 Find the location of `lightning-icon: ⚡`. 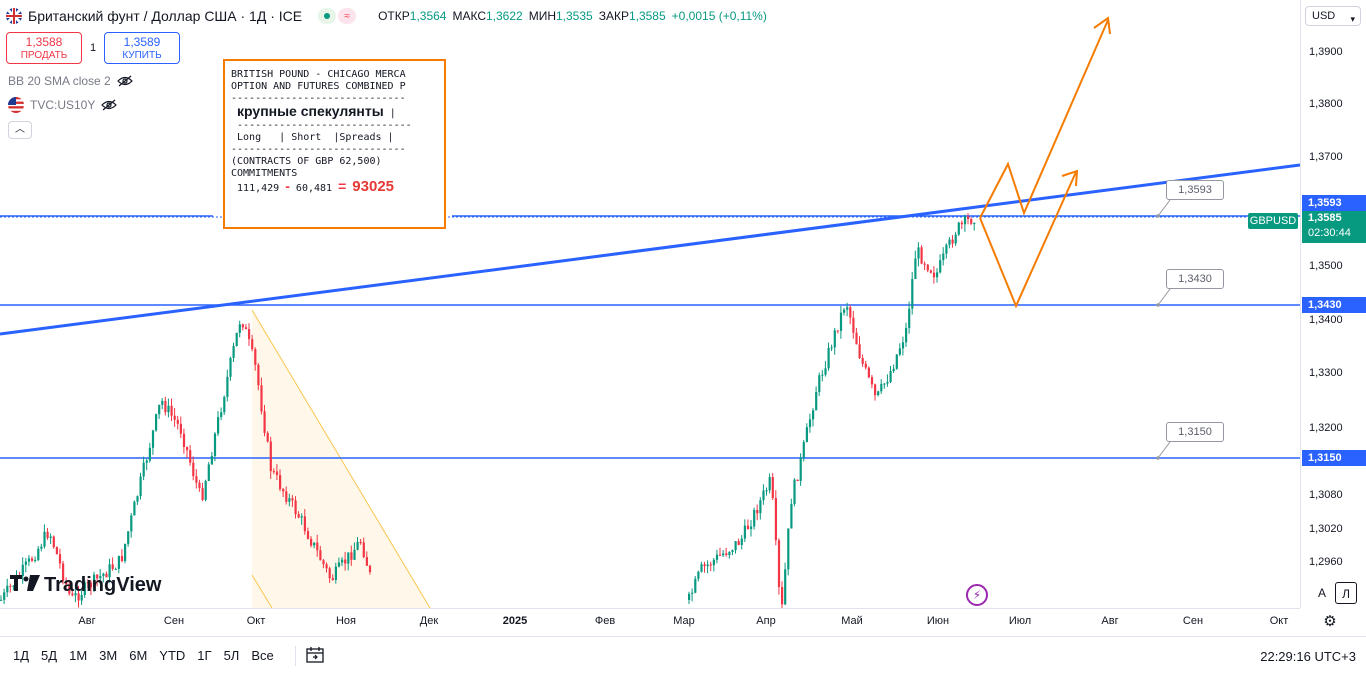

lightning-icon: ⚡ is located at coordinates (977, 595).